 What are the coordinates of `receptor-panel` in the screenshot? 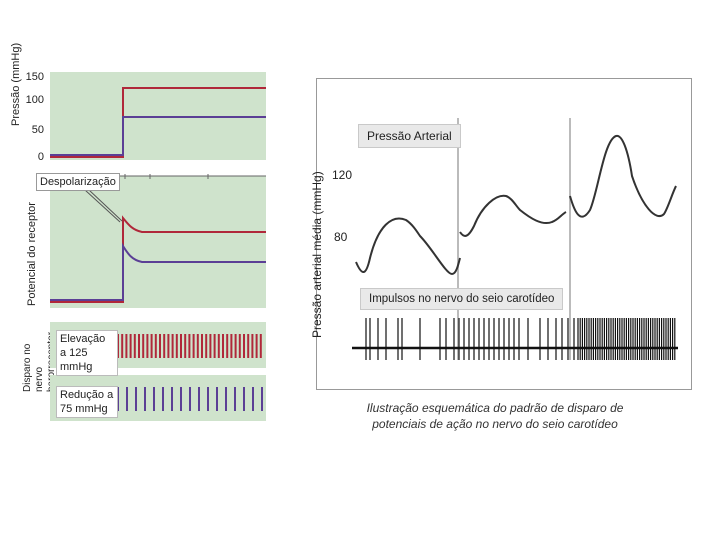 It's located at (158, 242).